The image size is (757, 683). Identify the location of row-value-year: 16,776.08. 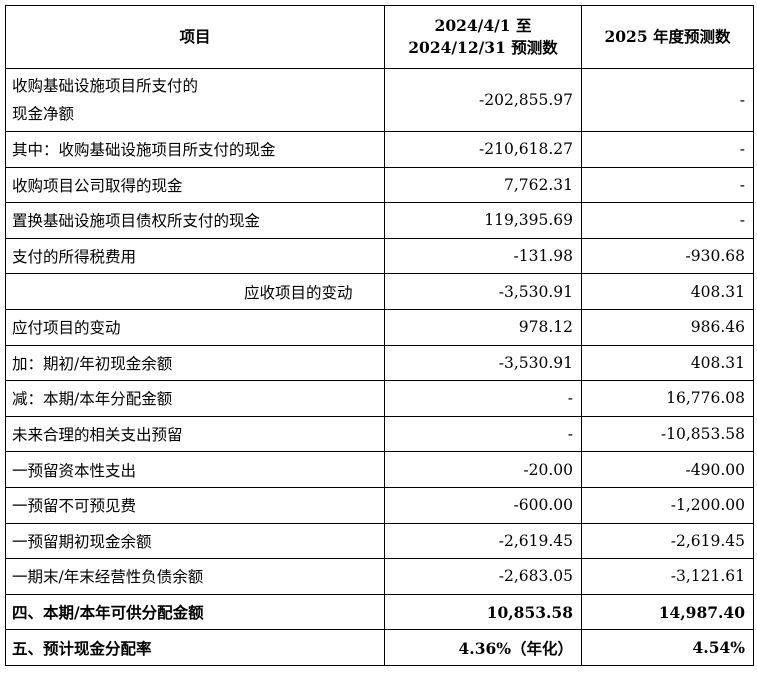
(667, 398).